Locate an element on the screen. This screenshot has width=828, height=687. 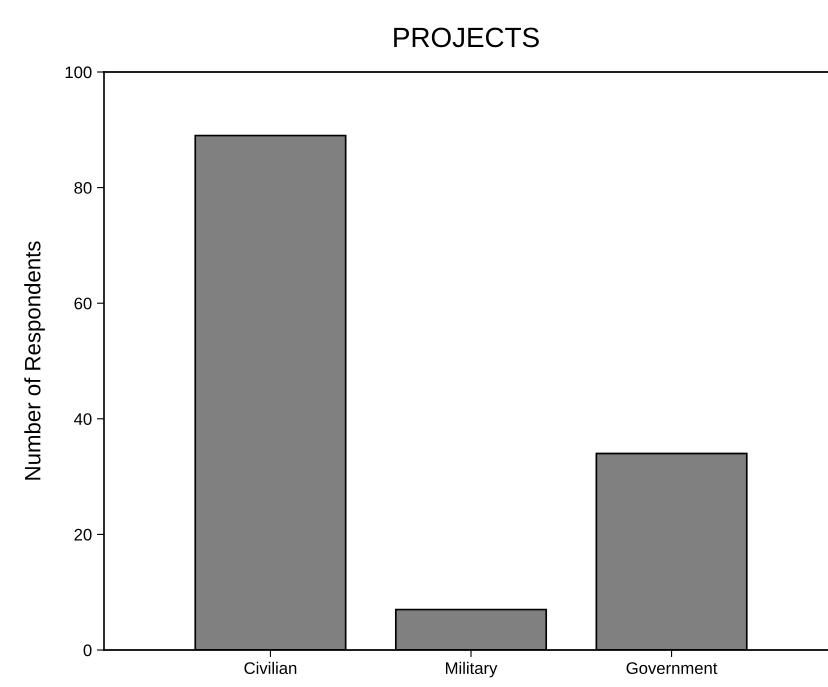
x-tick-label: Military is located at coordinates (472, 670).